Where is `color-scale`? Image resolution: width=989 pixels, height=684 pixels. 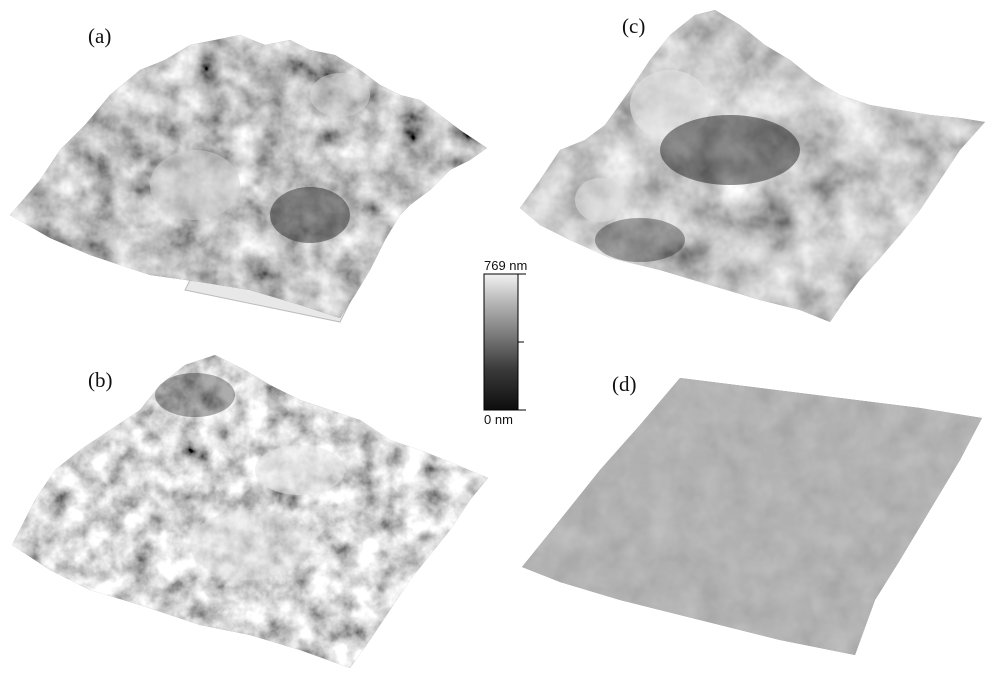 color-scale is located at coordinates (504, 342).